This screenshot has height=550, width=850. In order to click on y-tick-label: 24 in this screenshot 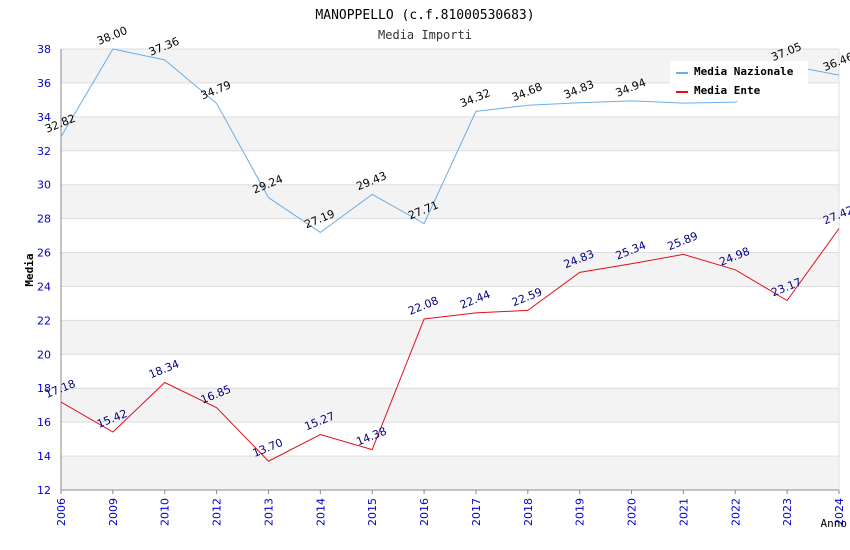, I will do `click(44, 286)`.